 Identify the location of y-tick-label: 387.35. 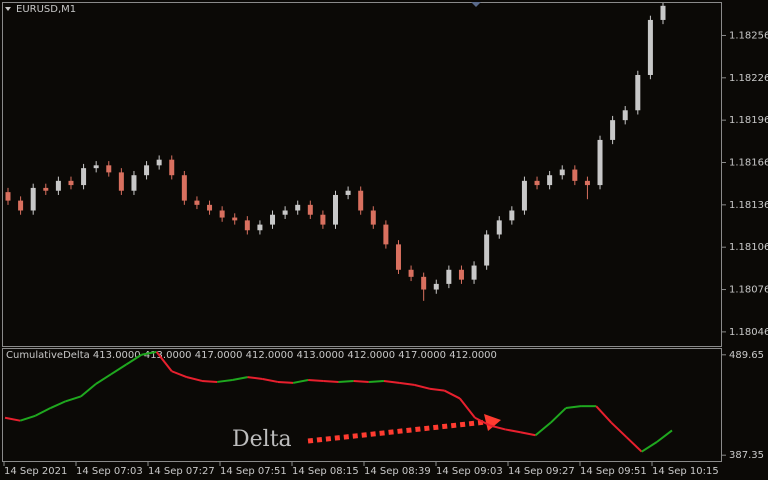
(746, 455).